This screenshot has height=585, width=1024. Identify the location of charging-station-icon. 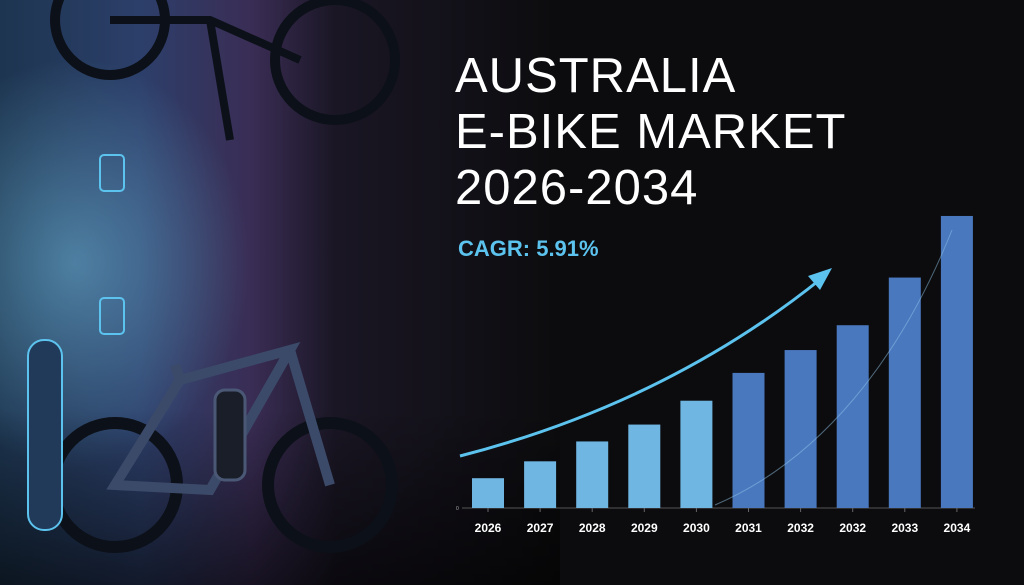
(76, 342).